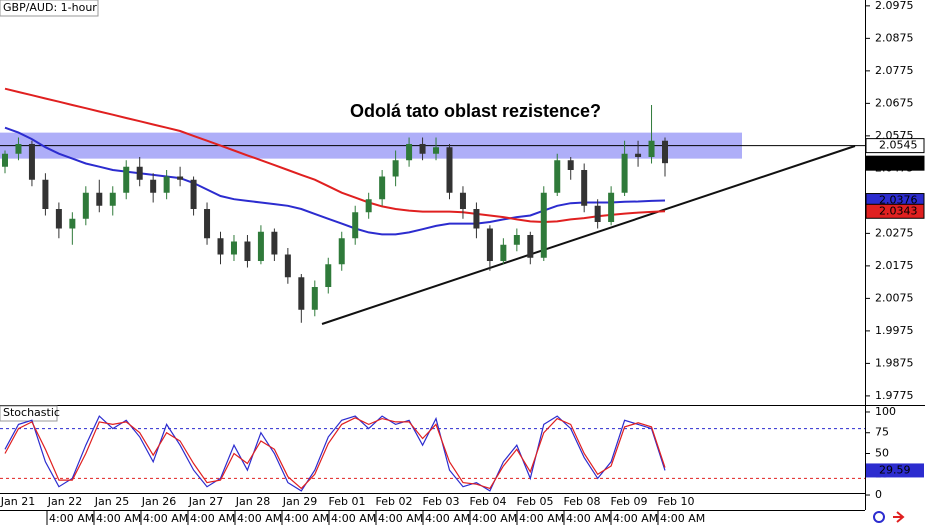 This screenshot has height=525, width=925. I want to click on indicator-value-box, so click(895, 470).